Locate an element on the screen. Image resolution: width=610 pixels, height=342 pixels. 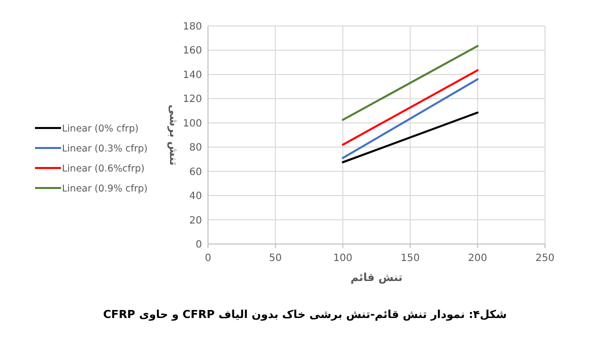
x-tick-label: 200 is located at coordinates (478, 258).